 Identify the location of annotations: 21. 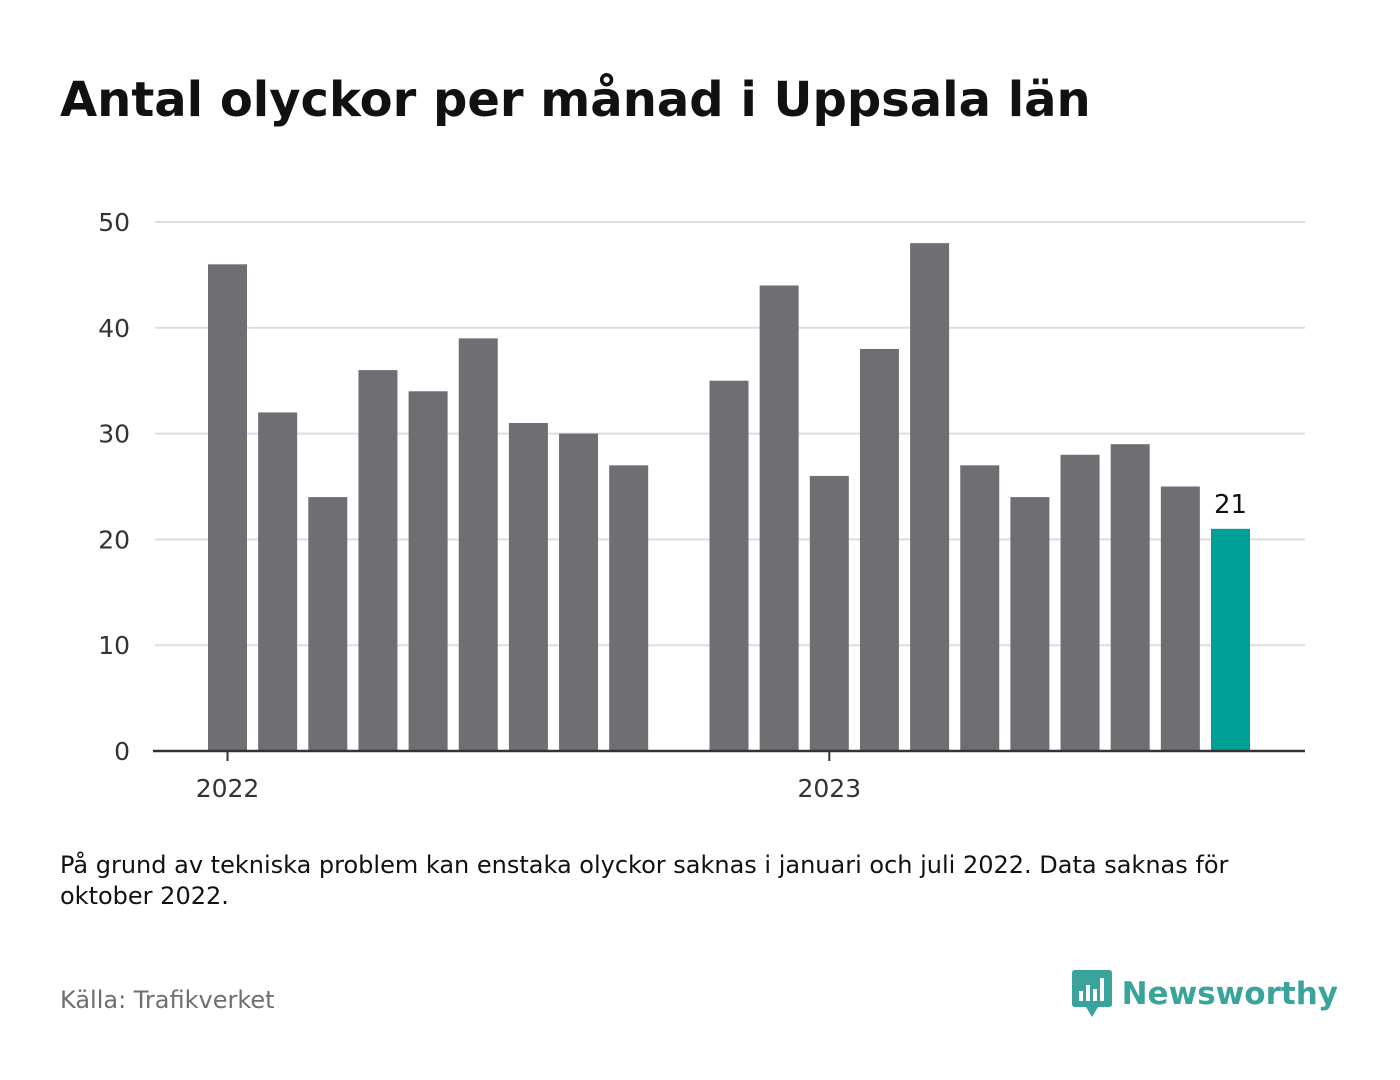
(1230, 505).